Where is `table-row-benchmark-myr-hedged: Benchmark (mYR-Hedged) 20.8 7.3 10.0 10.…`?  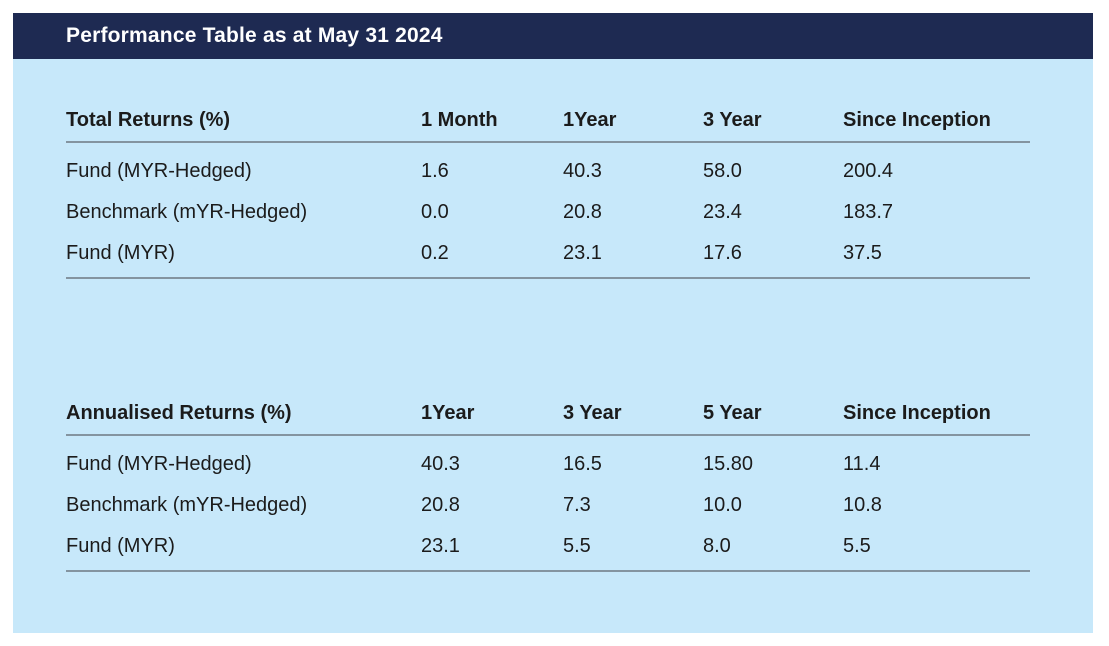 table-row-benchmark-myr-hedged: Benchmark (mYR-Hedged) 20.8 7.3 10.0 10.… is located at coordinates (548, 505).